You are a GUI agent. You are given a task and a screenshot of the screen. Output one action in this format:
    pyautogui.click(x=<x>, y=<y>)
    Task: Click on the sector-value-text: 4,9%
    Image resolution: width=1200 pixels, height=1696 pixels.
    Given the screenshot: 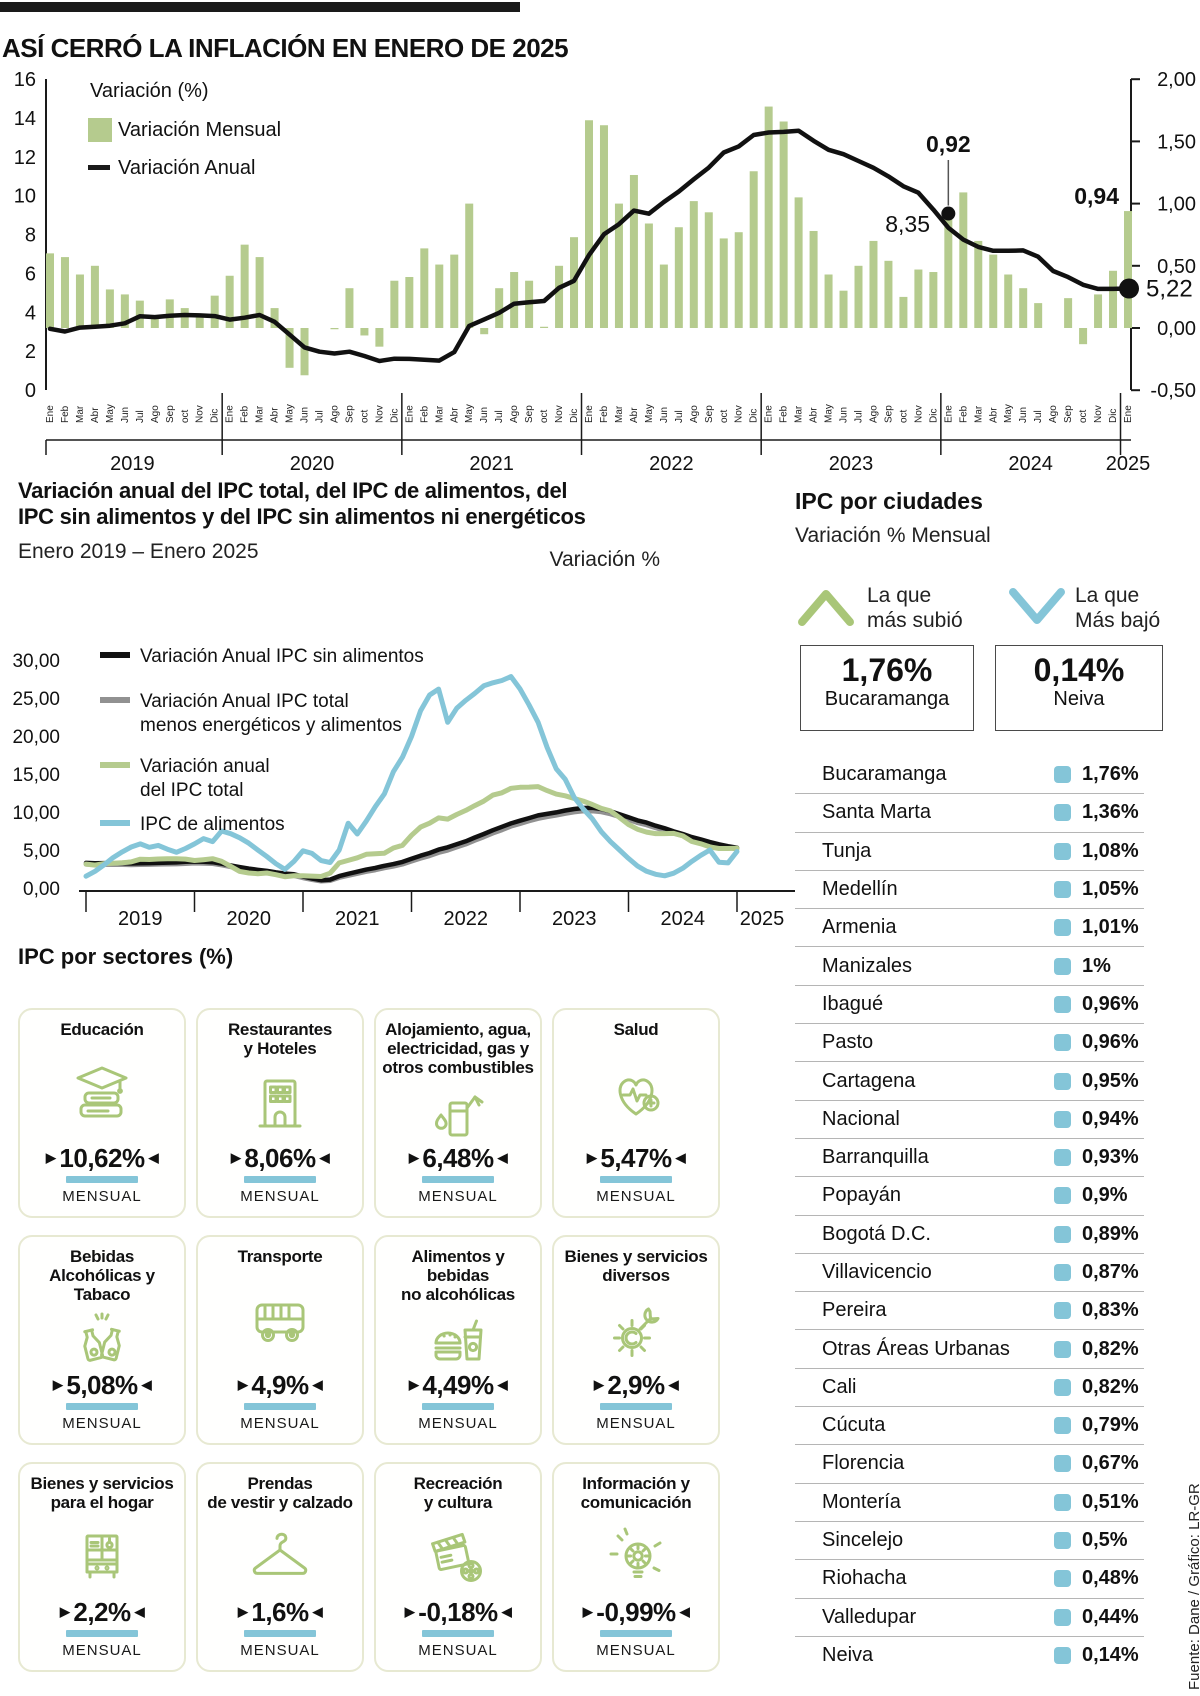 What is the action you would take?
    pyautogui.click(x=280, y=1385)
    